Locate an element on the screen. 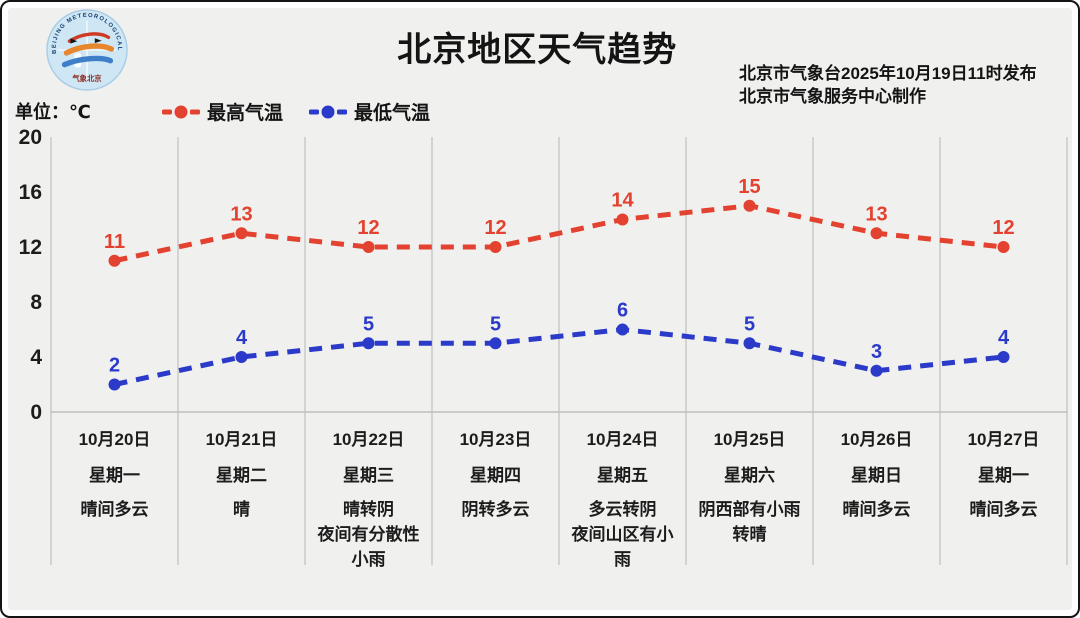  legend-item-max-temp: 最高气温 is located at coordinates (222, 111).